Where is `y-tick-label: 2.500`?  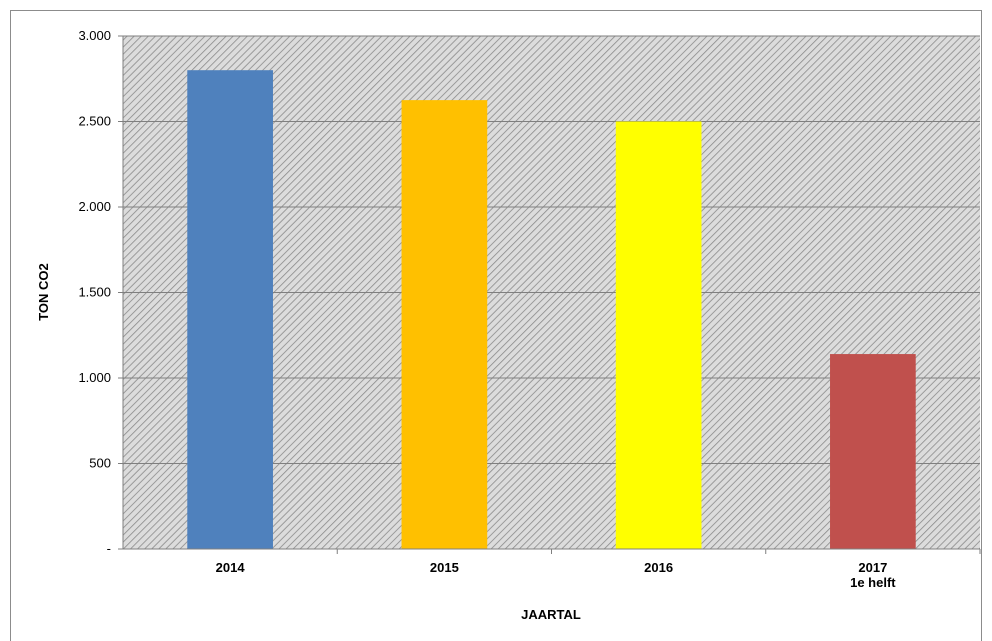 y-tick-label: 2.500 is located at coordinates (94, 121).